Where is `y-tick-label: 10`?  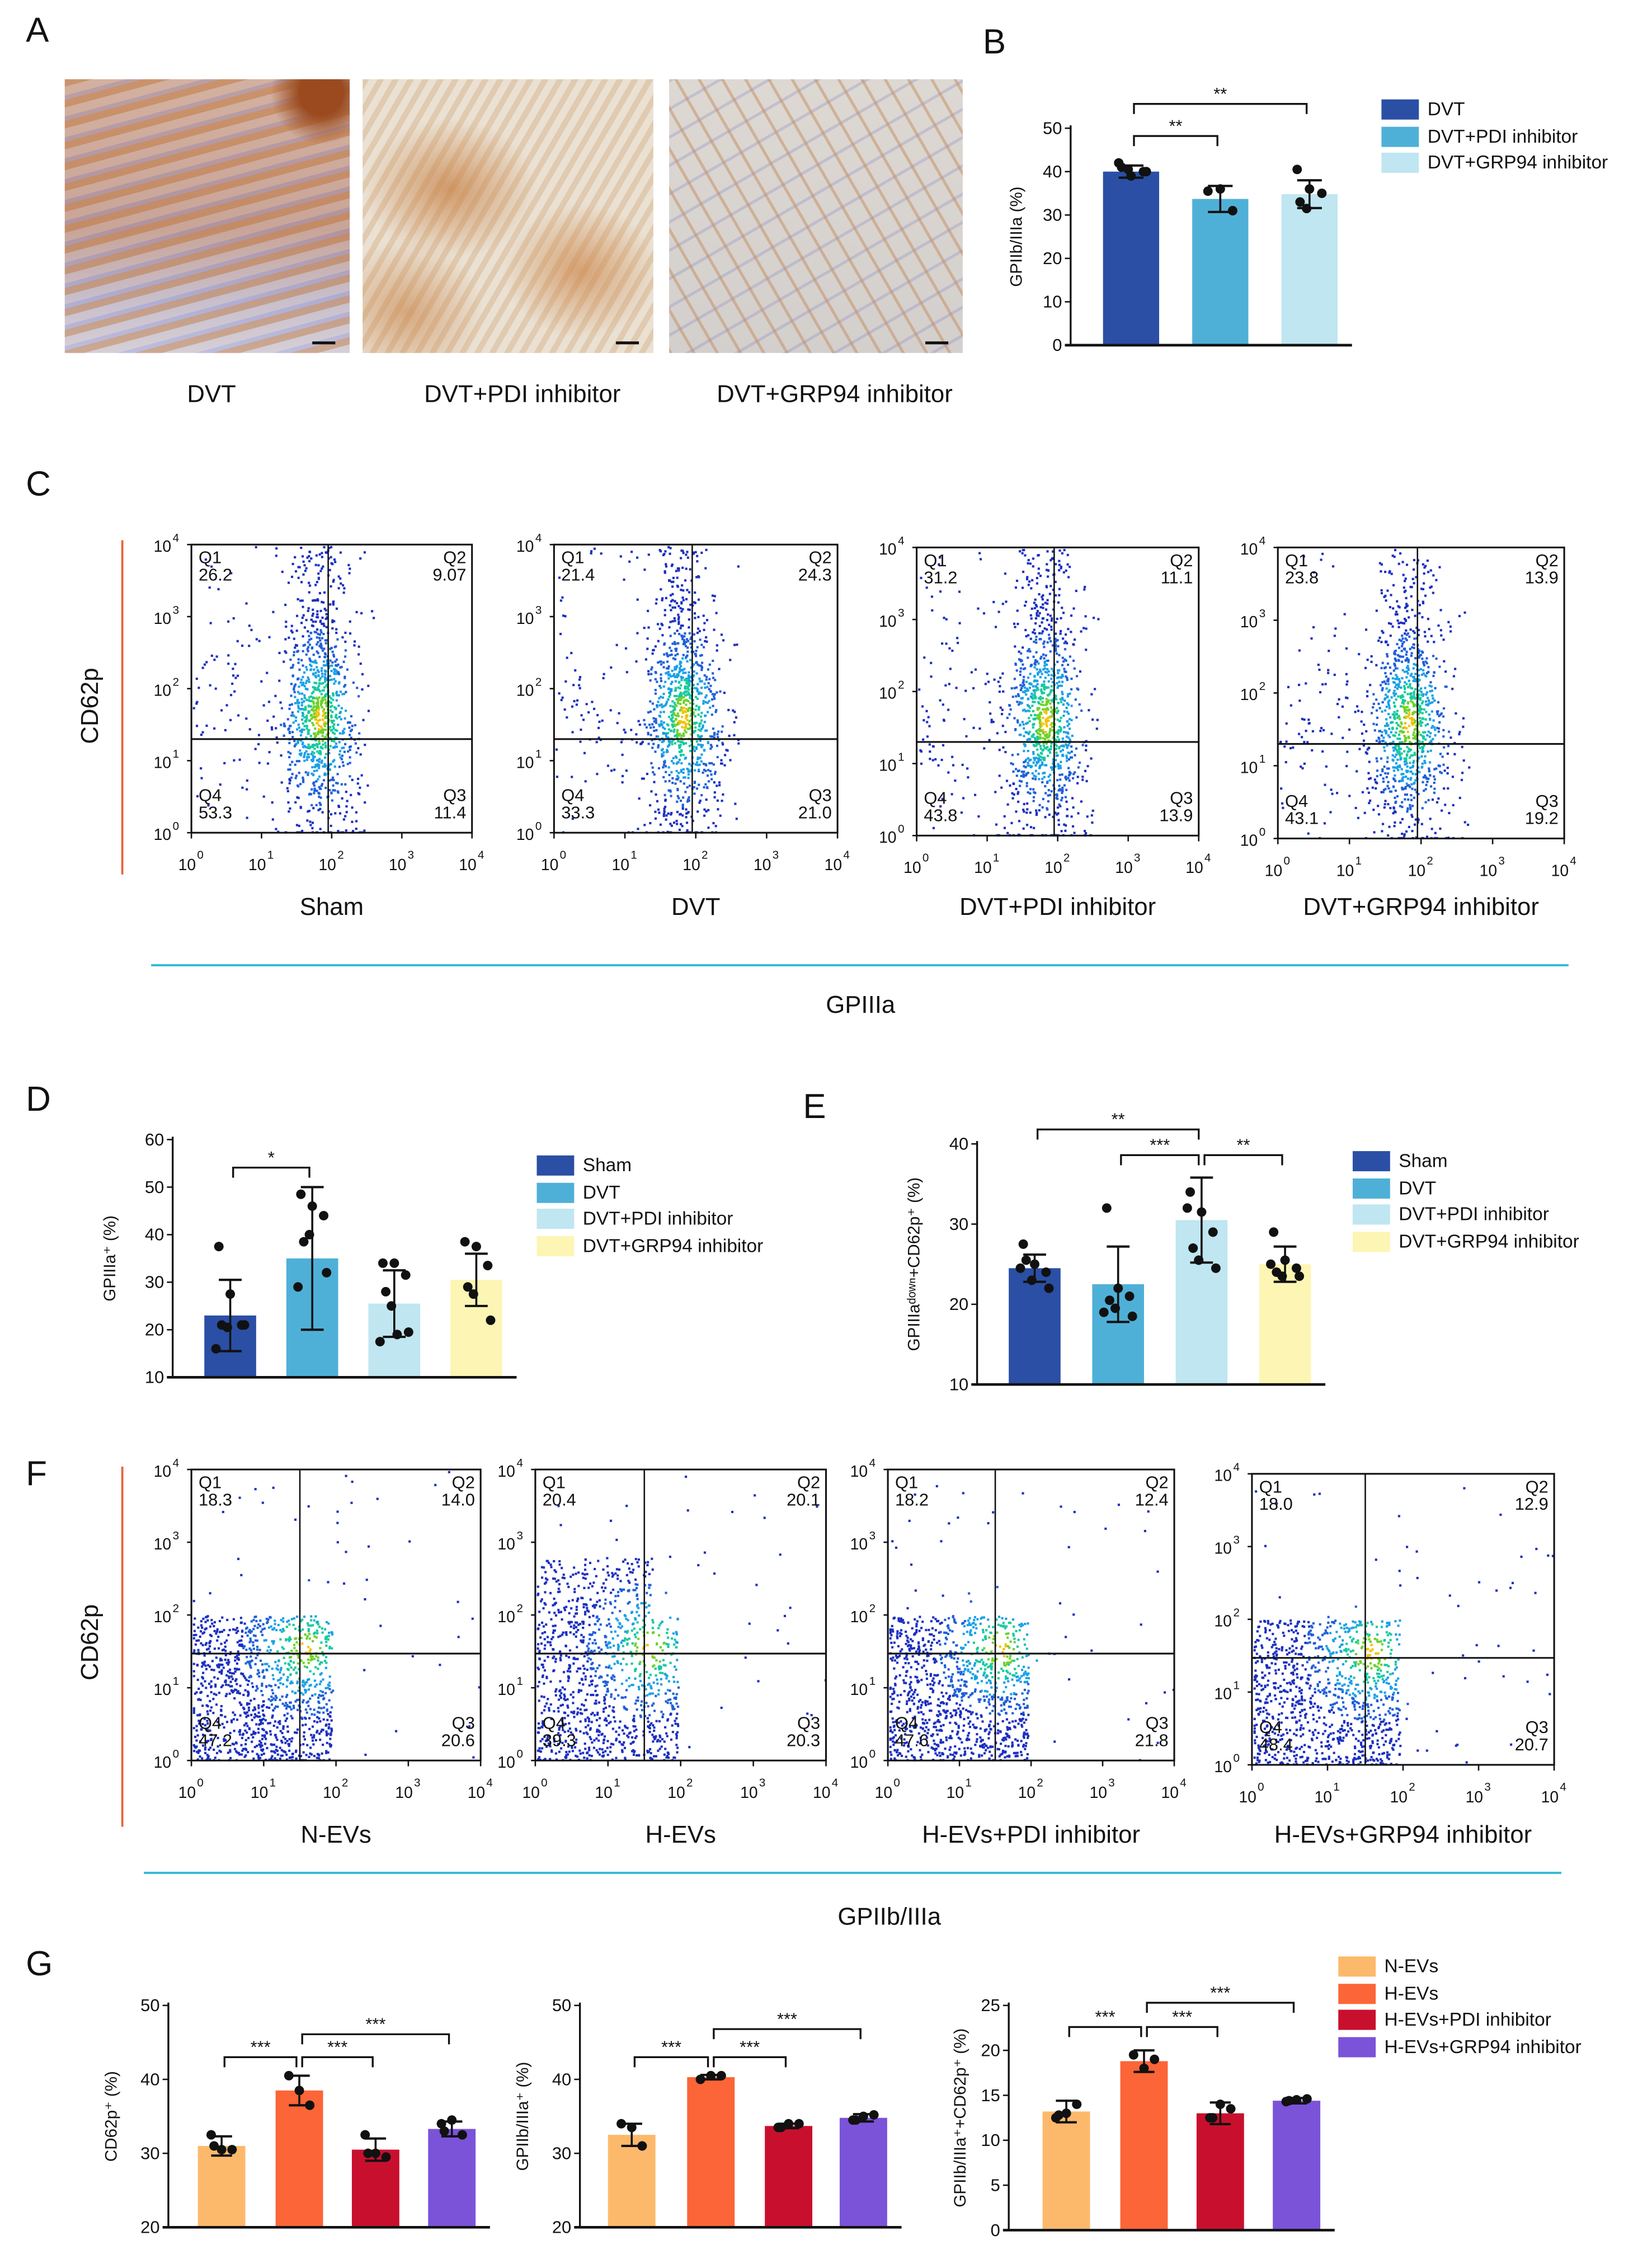 y-tick-label: 10 is located at coordinates (1249, 694).